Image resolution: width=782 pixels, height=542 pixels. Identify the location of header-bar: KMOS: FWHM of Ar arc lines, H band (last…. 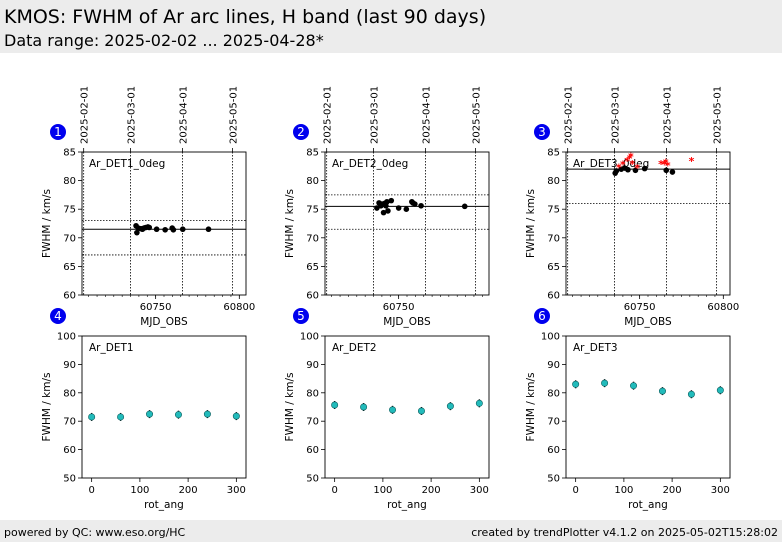
(391, 26).